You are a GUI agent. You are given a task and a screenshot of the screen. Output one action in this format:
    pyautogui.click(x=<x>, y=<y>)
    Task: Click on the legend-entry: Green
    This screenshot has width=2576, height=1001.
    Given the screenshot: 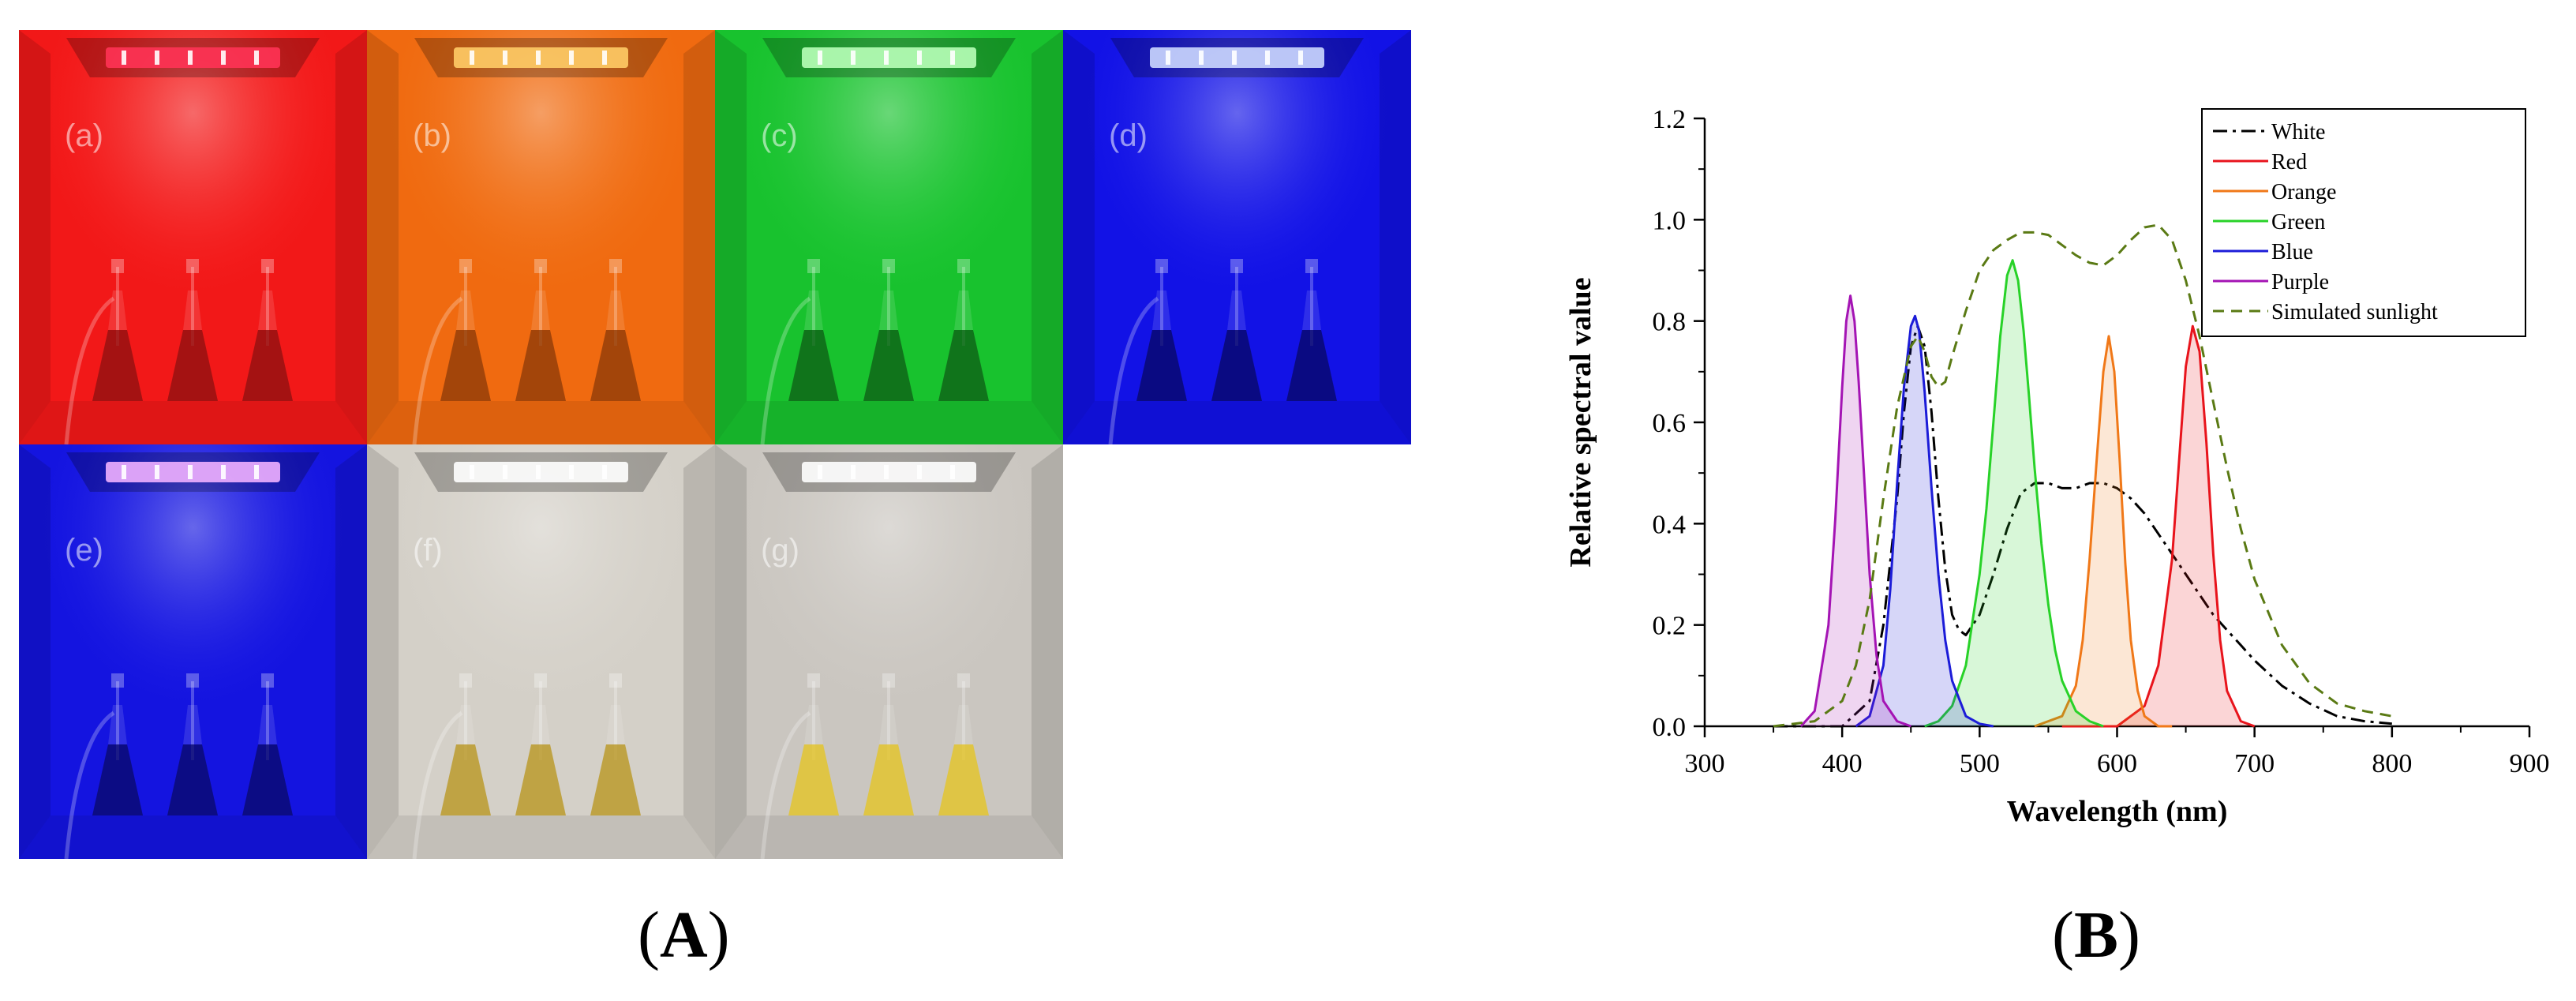 What is the action you would take?
    pyautogui.click(x=2298, y=222)
    